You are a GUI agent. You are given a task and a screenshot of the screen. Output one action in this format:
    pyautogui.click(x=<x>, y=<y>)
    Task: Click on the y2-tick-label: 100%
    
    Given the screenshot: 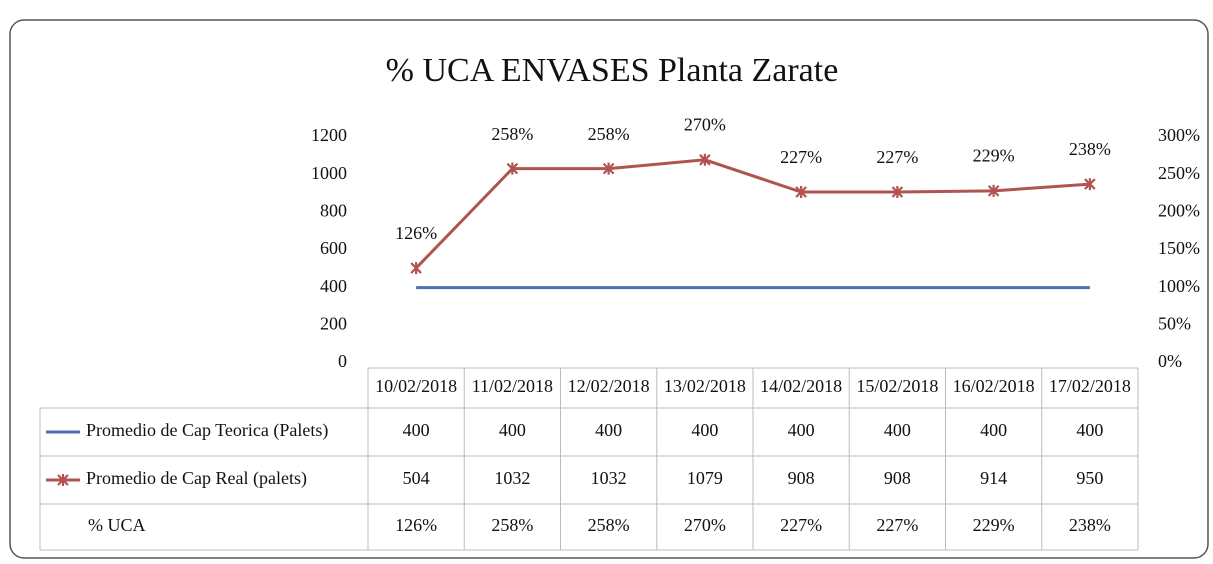 What is the action you would take?
    pyautogui.click(x=1179, y=286)
    